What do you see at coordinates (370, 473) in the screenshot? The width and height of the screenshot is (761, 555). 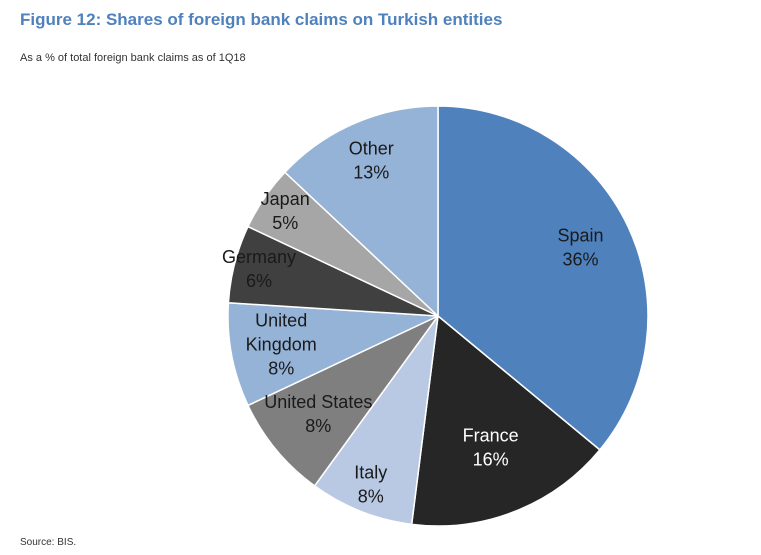 I see `slice-label-italy: Italy` at bounding box center [370, 473].